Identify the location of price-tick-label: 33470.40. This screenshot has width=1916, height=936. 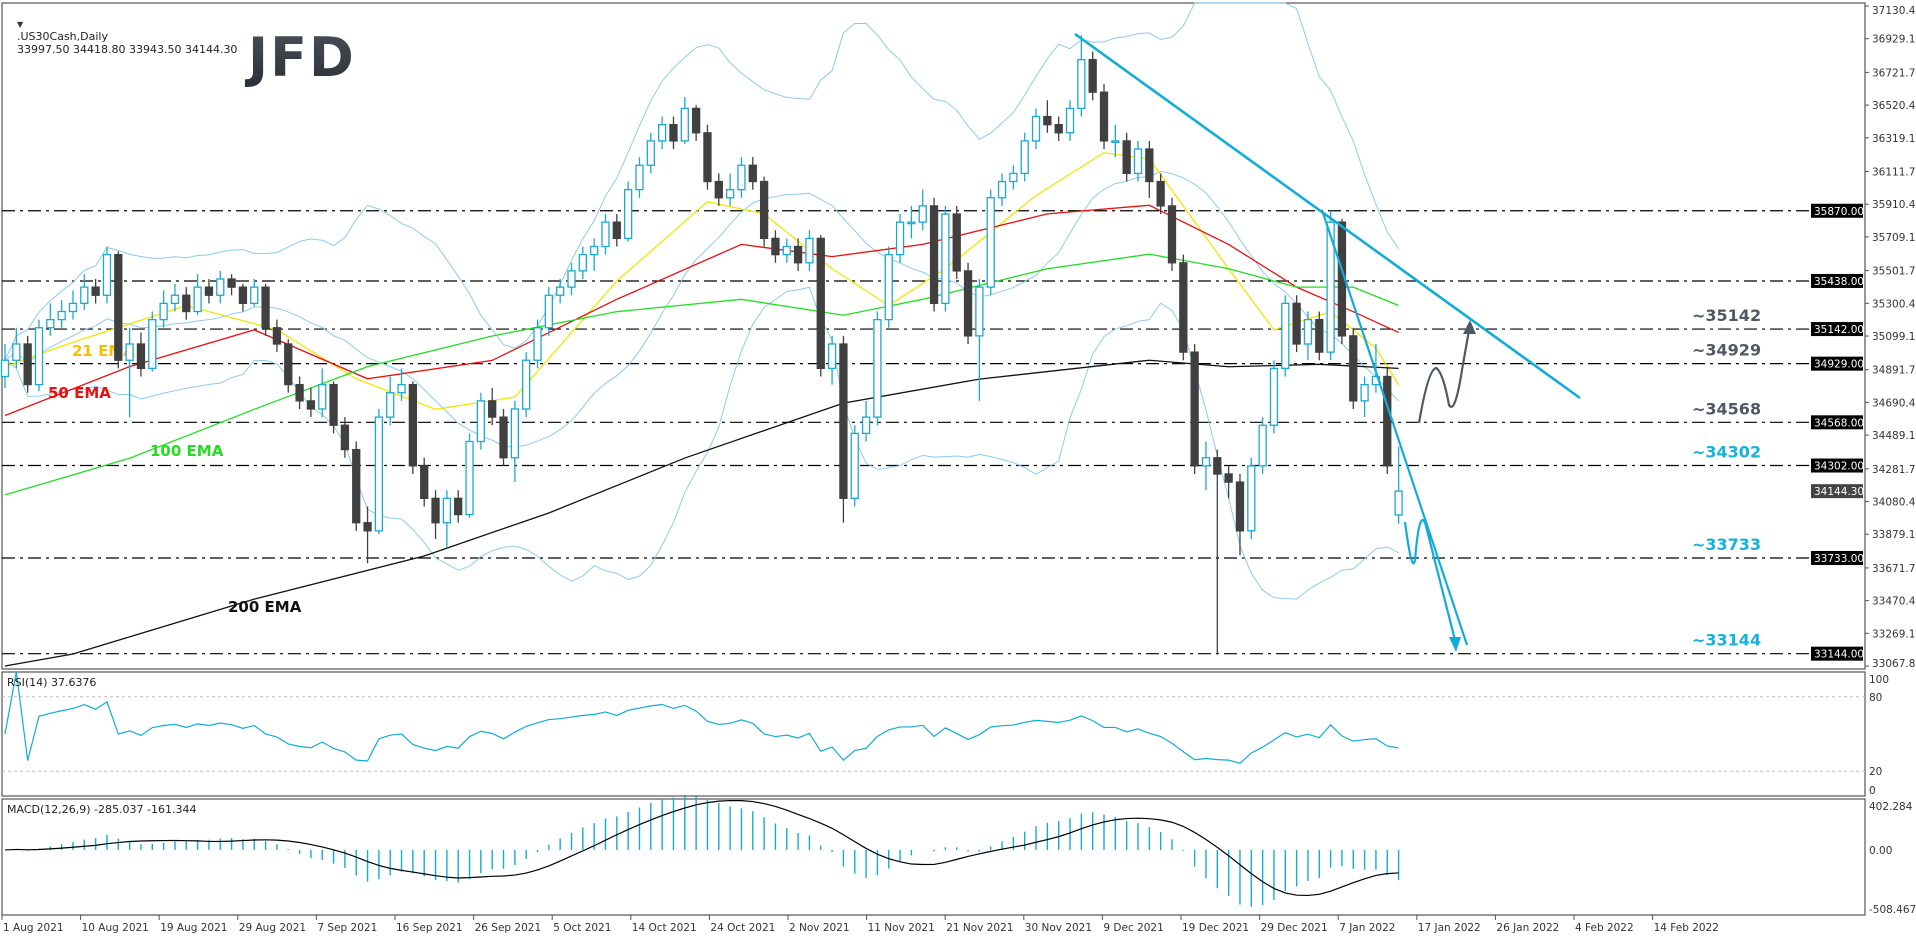
(1894, 602).